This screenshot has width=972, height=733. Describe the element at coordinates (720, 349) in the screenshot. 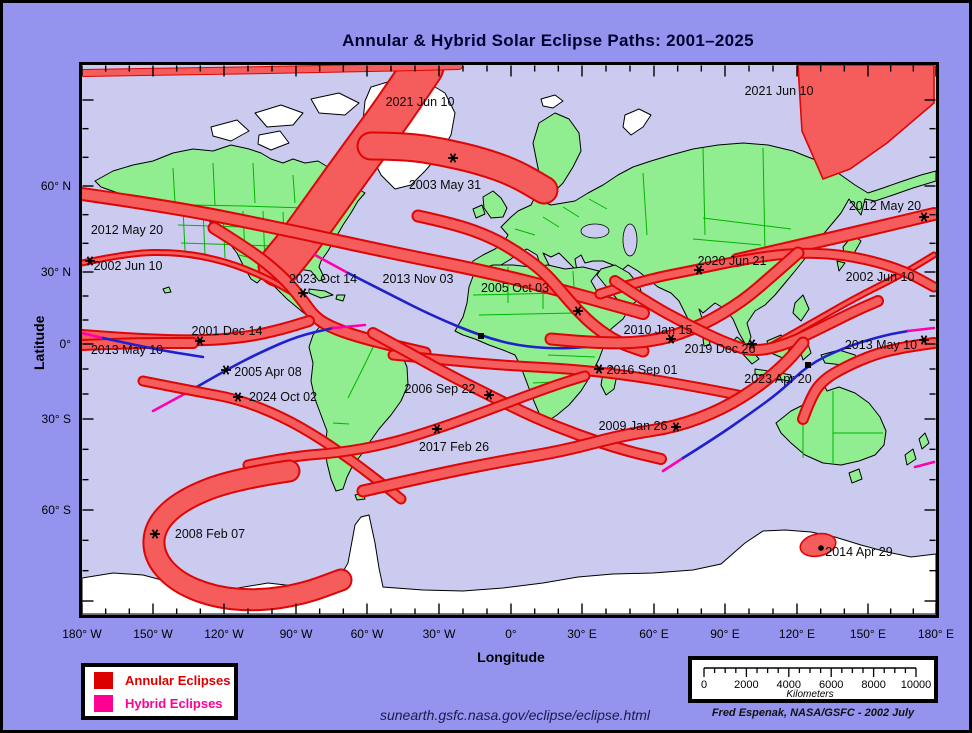

I see `eclipse-date-label: 2019 Dec 26` at that location.